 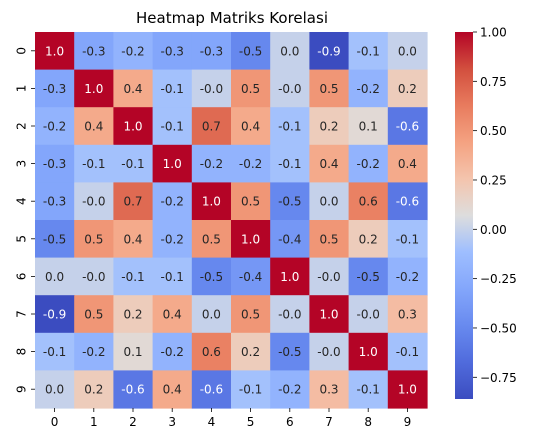 I want to click on y-tick-label: 6, so click(x=22, y=277).